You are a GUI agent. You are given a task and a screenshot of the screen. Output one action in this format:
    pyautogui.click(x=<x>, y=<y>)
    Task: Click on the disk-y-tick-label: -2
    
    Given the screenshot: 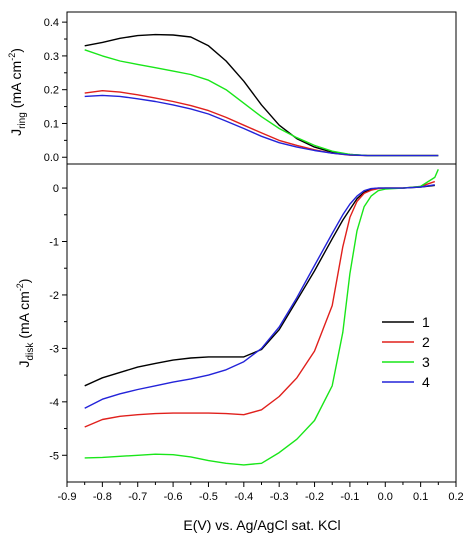 What is the action you would take?
    pyautogui.click(x=54, y=296)
    